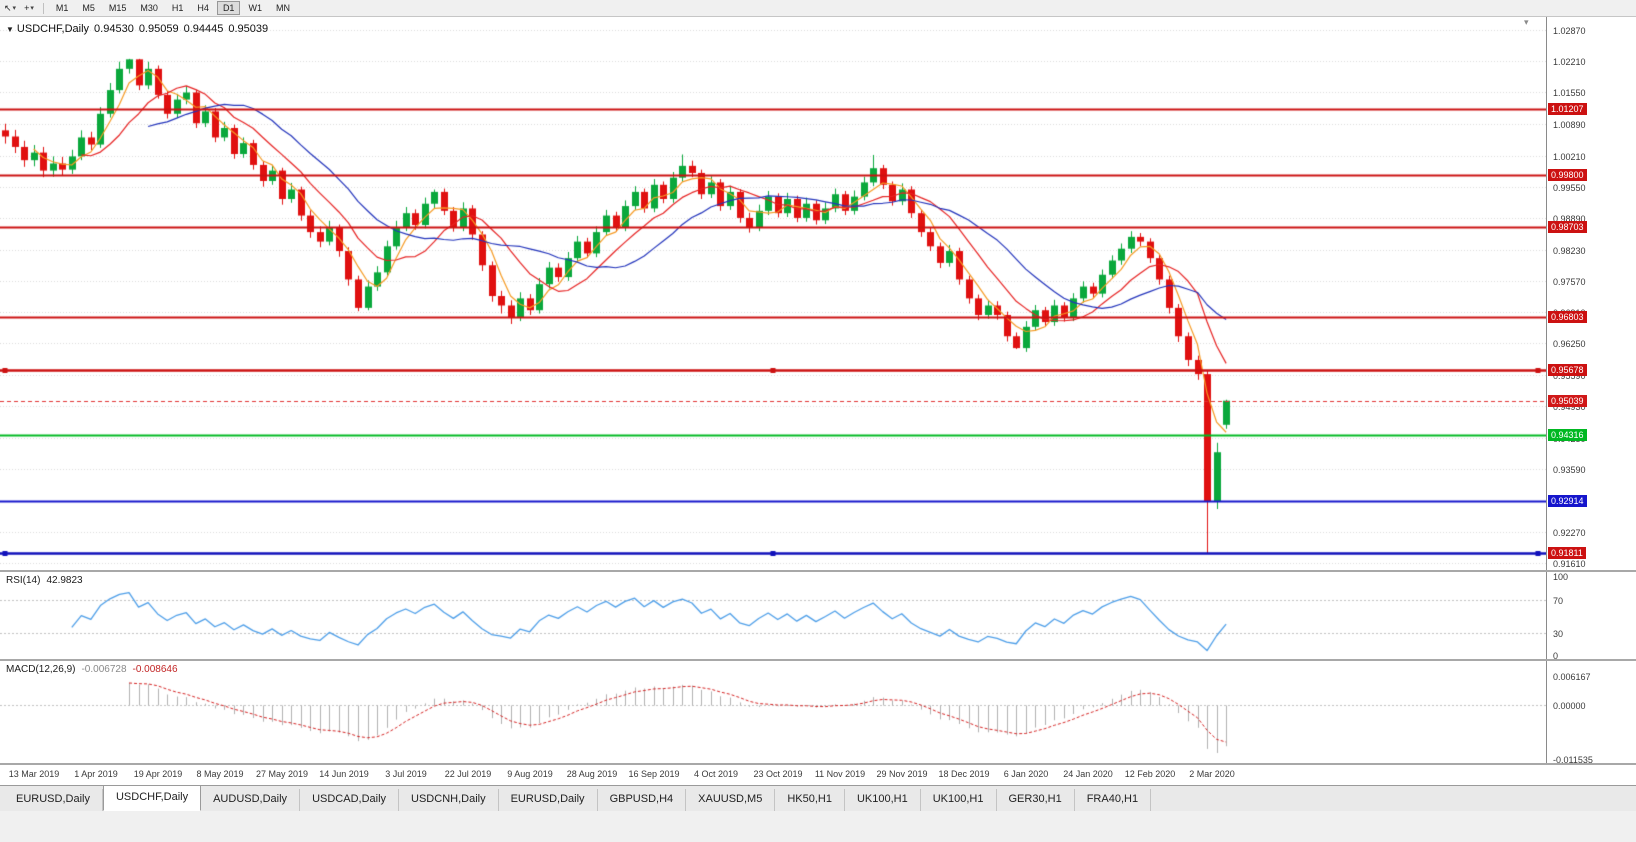 This screenshot has width=1636, height=842. I want to click on timeframe-h1: H1, so click(178, 8).